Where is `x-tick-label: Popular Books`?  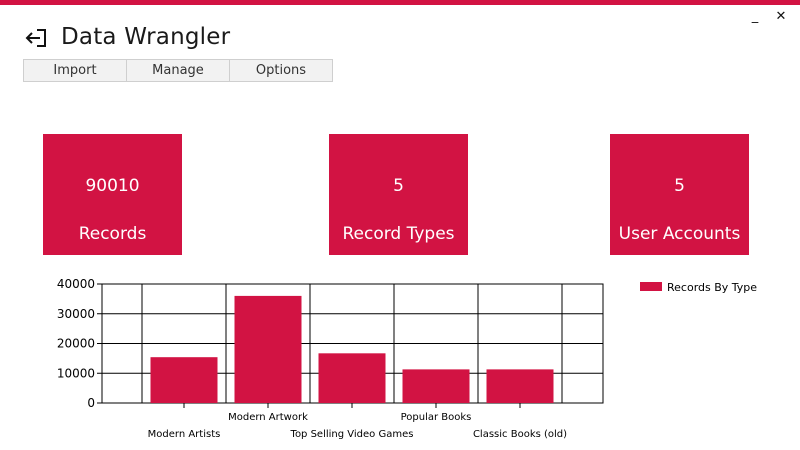 x-tick-label: Popular Books is located at coordinates (436, 417).